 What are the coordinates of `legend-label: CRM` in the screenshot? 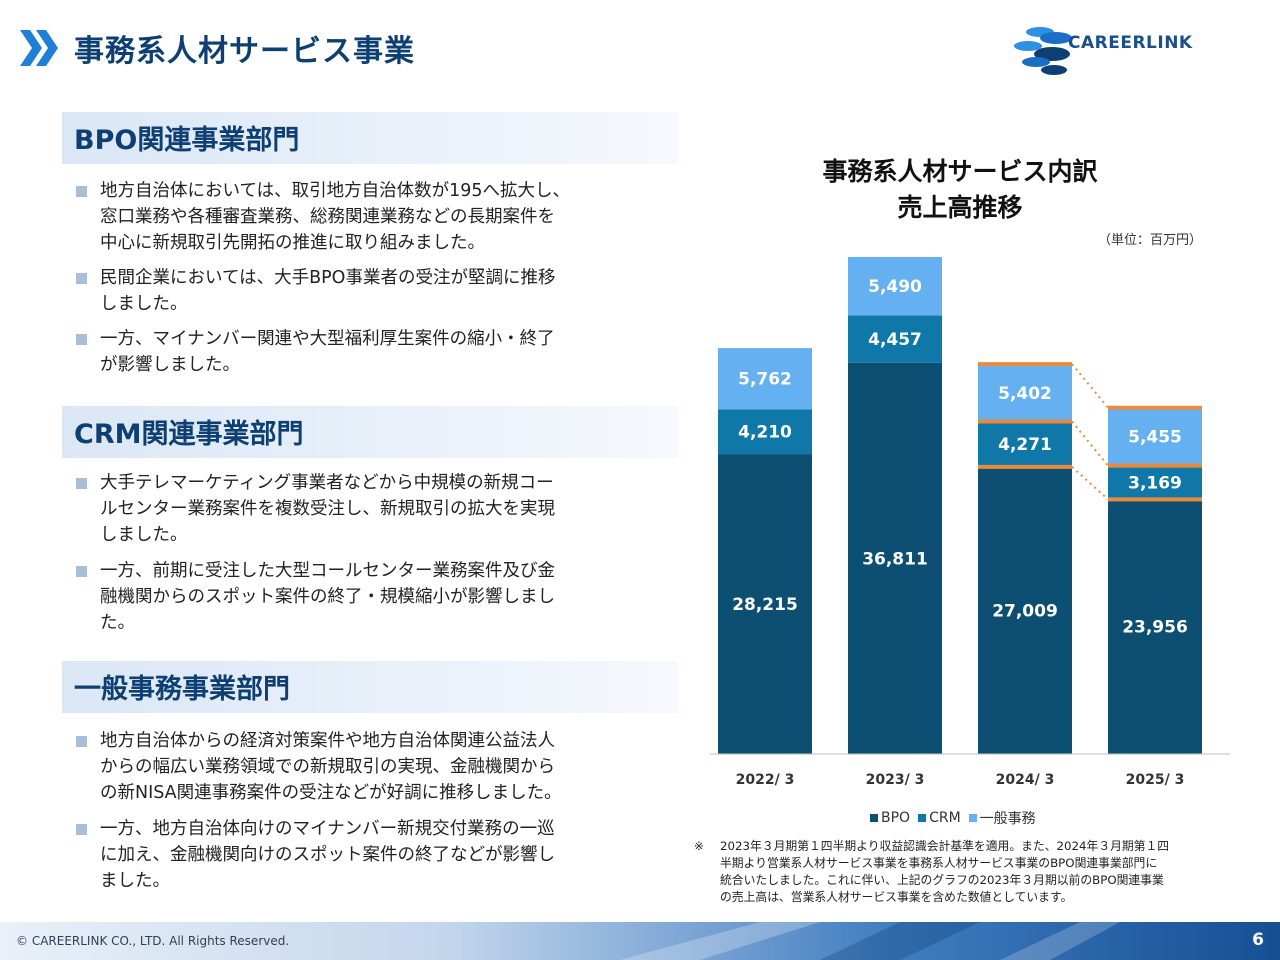 It's located at (945, 818).